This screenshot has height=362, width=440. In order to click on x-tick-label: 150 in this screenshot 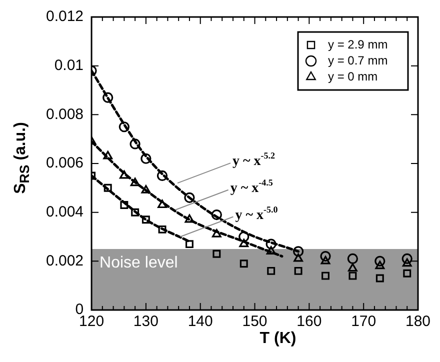, I will do `click(255, 321)`.